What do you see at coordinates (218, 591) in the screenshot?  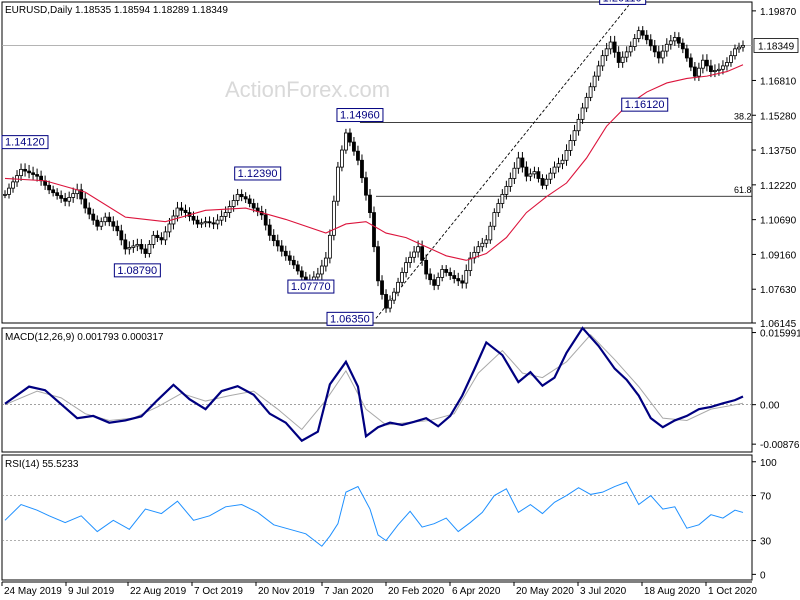 I see `x-tick-label: 7 Oct 2019` at bounding box center [218, 591].